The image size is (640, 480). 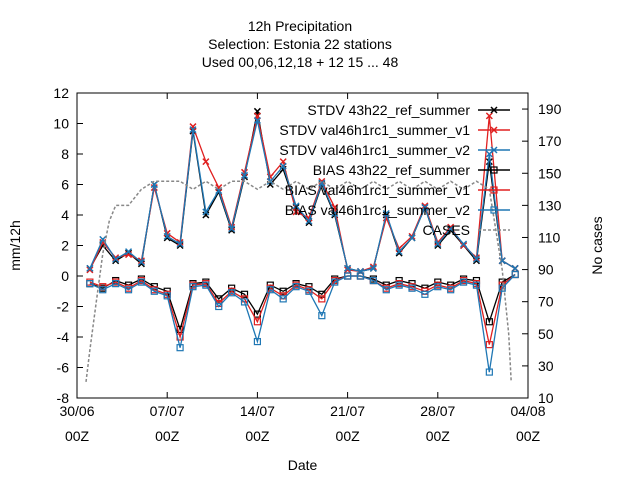 I want to click on x-tick-label: 30/06, so click(x=76, y=411).